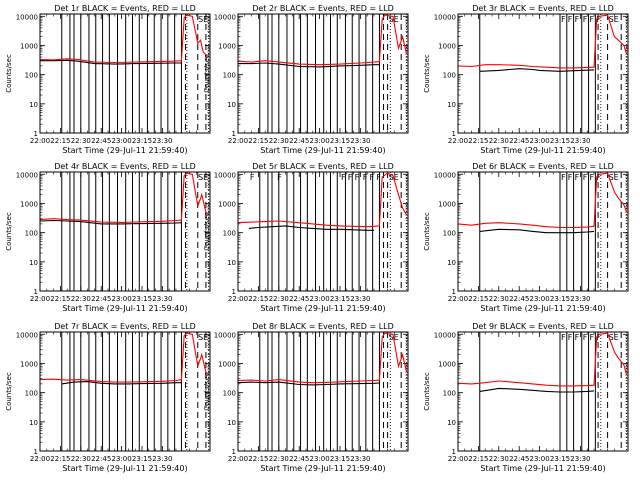 This screenshot has width=640, height=480. Describe the element at coordinates (540, 141) in the screenshot. I see `x-tick-label-det-3: 23:00` at that location.